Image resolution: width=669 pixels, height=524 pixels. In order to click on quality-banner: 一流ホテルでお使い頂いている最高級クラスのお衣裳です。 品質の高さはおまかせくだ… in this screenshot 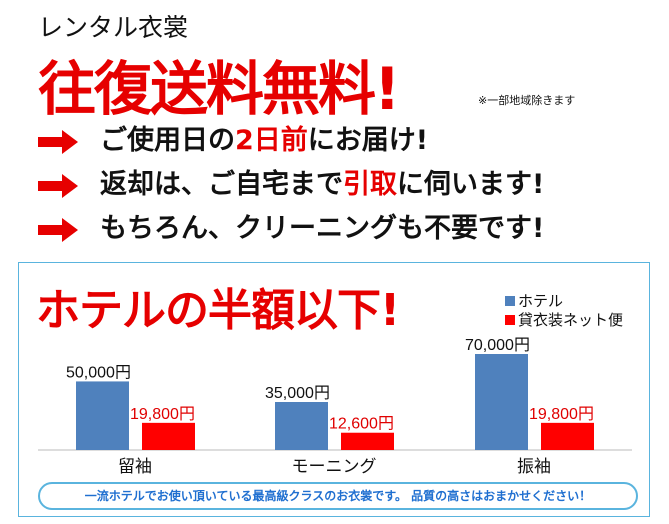, I will do `click(338, 496)`.